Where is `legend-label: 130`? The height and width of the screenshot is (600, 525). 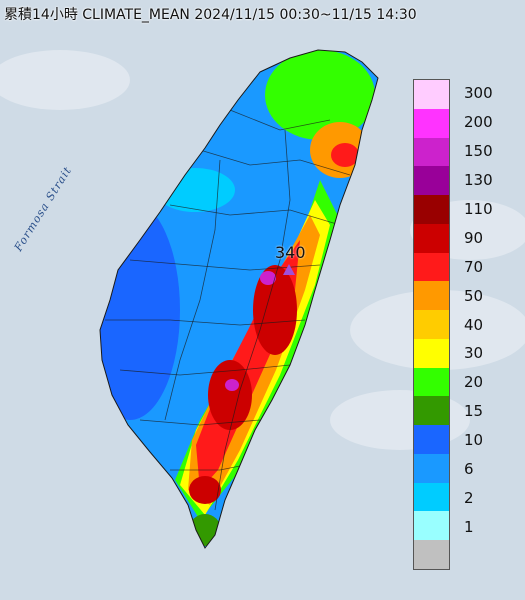 legend-label: 130 is located at coordinates (478, 180).